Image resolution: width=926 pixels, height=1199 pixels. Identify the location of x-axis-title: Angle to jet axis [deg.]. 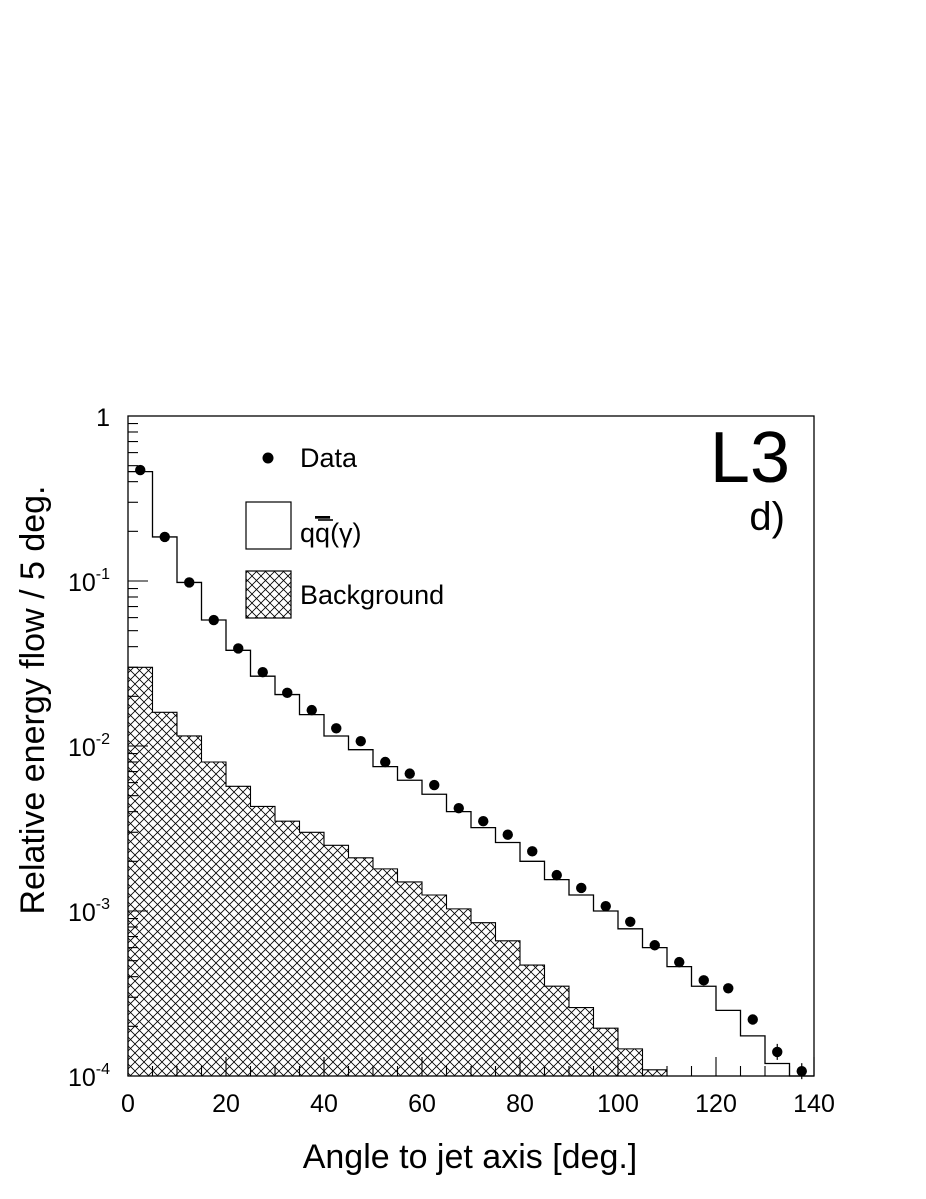
(470, 1157).